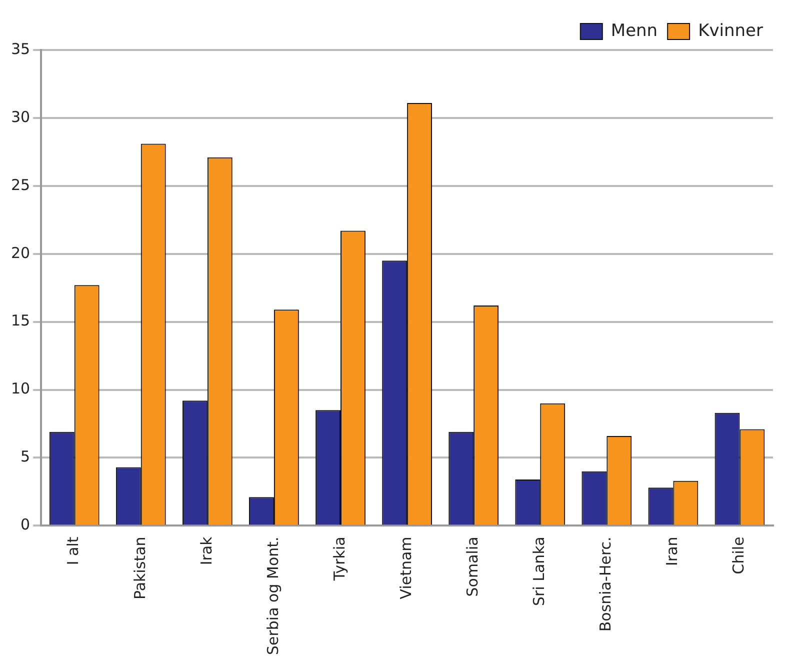 The image size is (791, 668). I want to click on x-tick-label: Iran, so click(672, 551).